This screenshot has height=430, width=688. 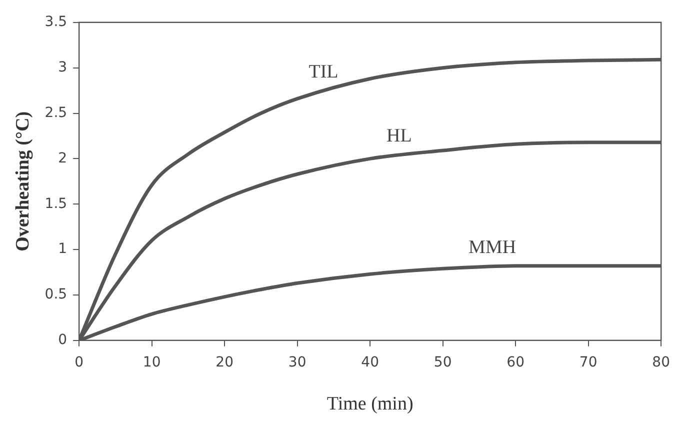 I want to click on x-tick-label: 40, so click(x=370, y=362).